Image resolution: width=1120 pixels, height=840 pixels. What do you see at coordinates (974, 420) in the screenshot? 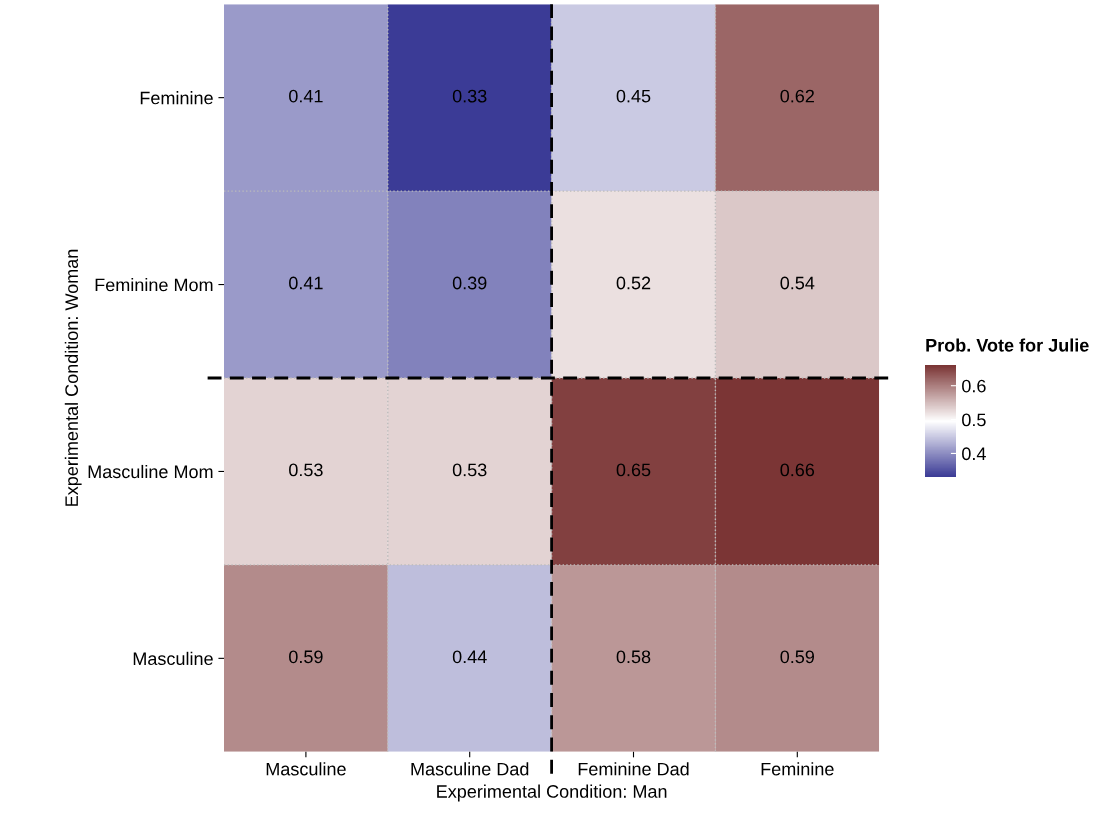
I see `color-bar-label: 0.5` at bounding box center [974, 420].